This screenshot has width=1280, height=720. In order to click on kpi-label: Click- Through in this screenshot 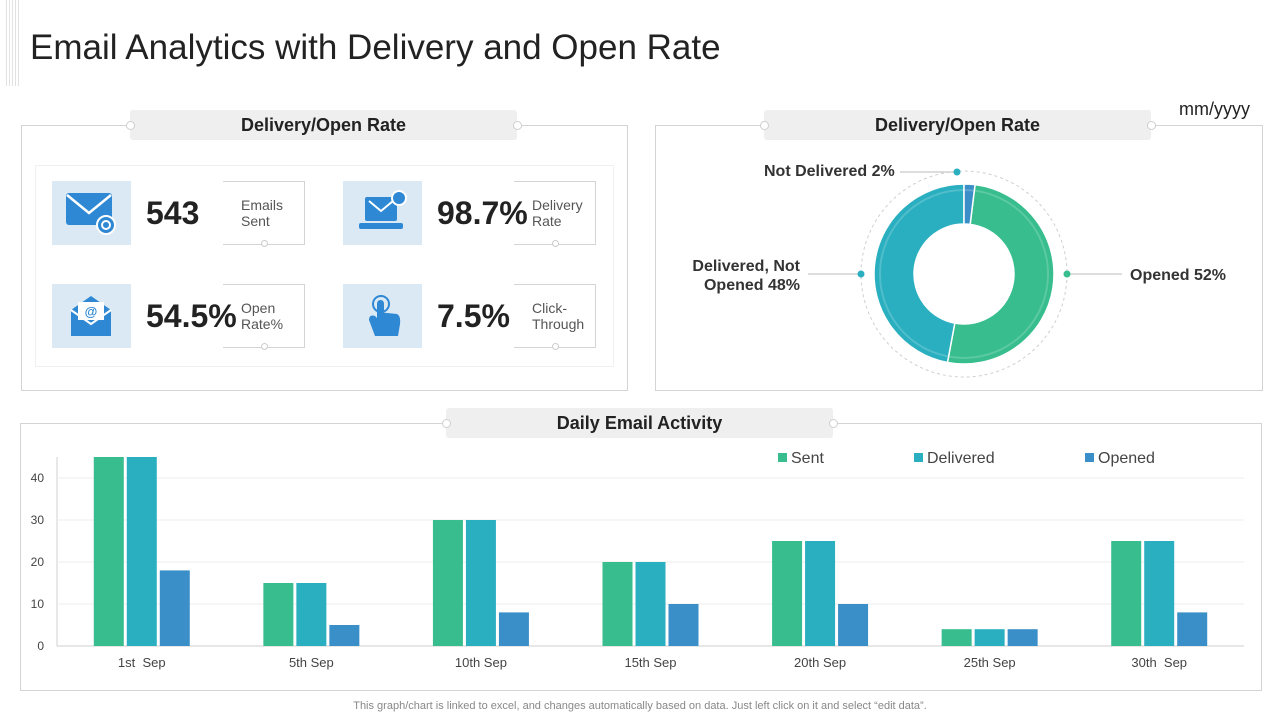, I will do `click(558, 316)`.